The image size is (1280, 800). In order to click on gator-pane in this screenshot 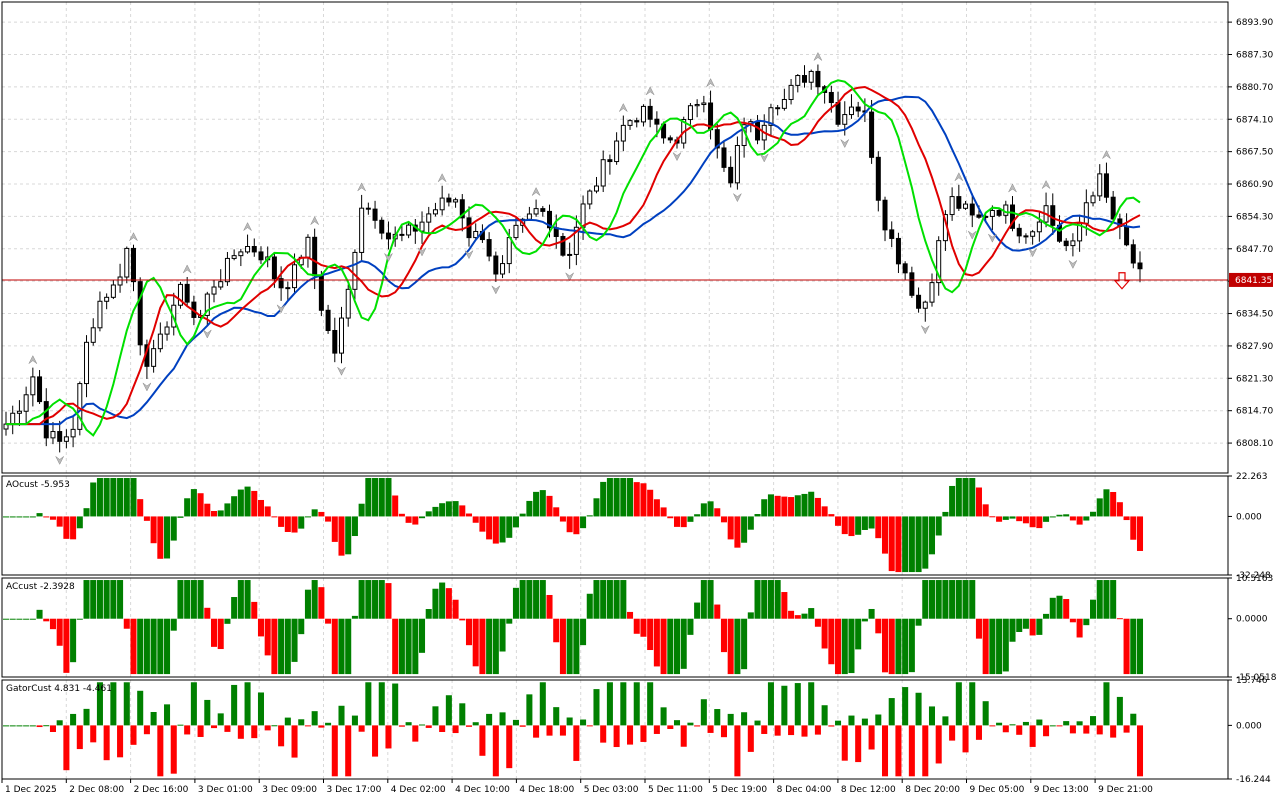, I will do `click(573, 729)`.